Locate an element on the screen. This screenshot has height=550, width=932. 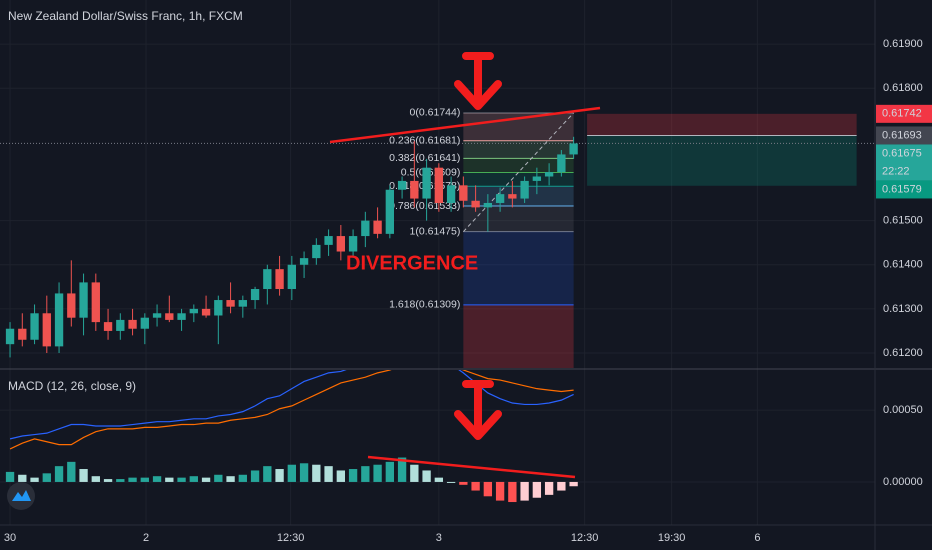
countdown: 22:22 is located at coordinates (896, 171).